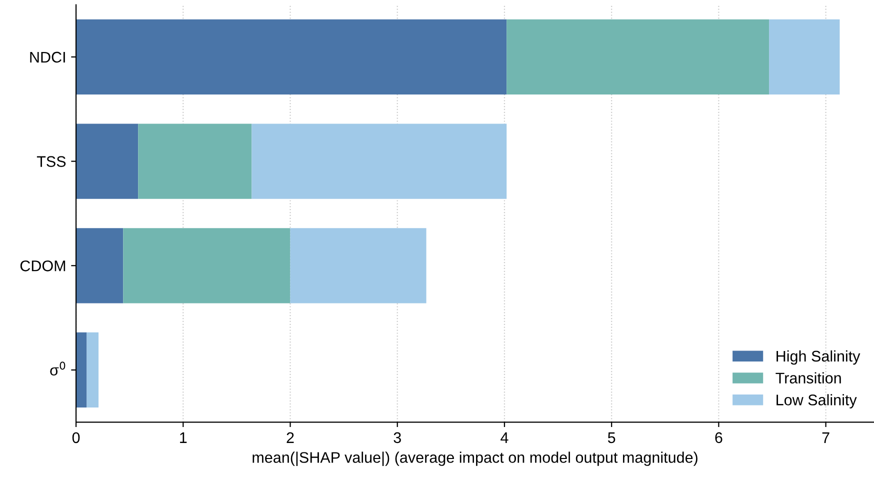  What do you see at coordinates (397, 438) in the screenshot?
I see `x-tick-label: 3` at bounding box center [397, 438].